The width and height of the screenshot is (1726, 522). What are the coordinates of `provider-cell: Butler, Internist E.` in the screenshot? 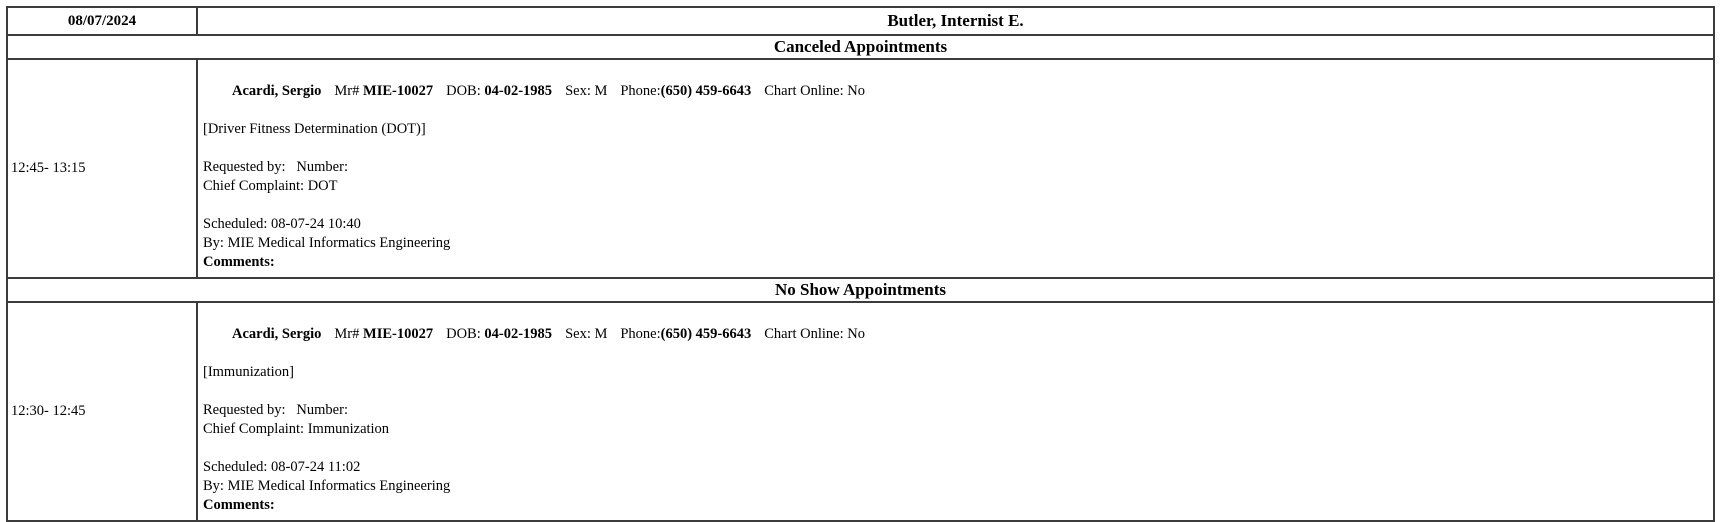 It's located at (955, 21).